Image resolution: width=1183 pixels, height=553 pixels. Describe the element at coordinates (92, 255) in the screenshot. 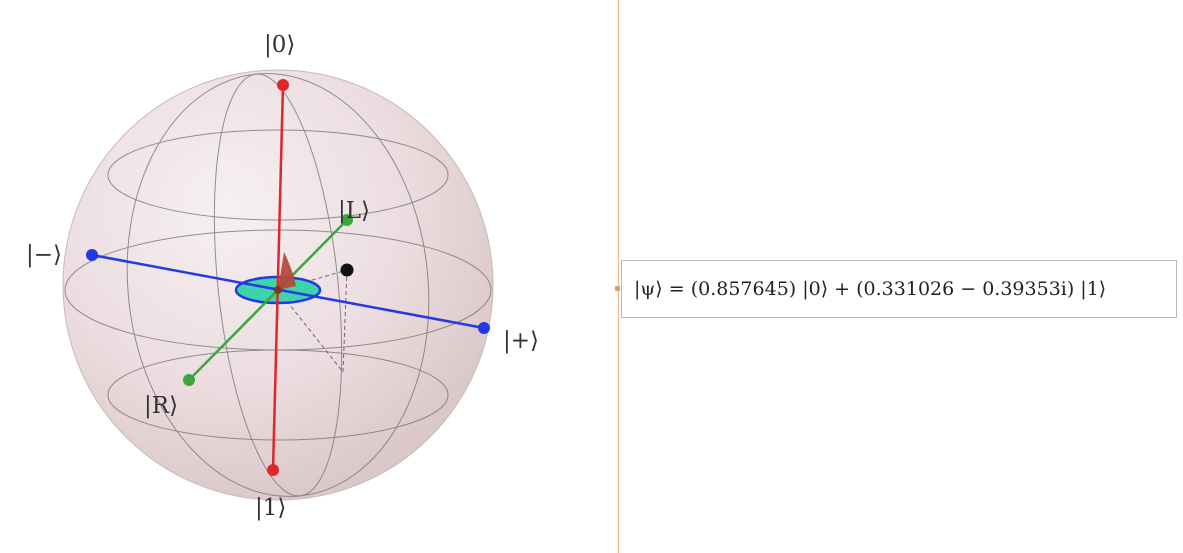

I see `minus-state-point` at that location.